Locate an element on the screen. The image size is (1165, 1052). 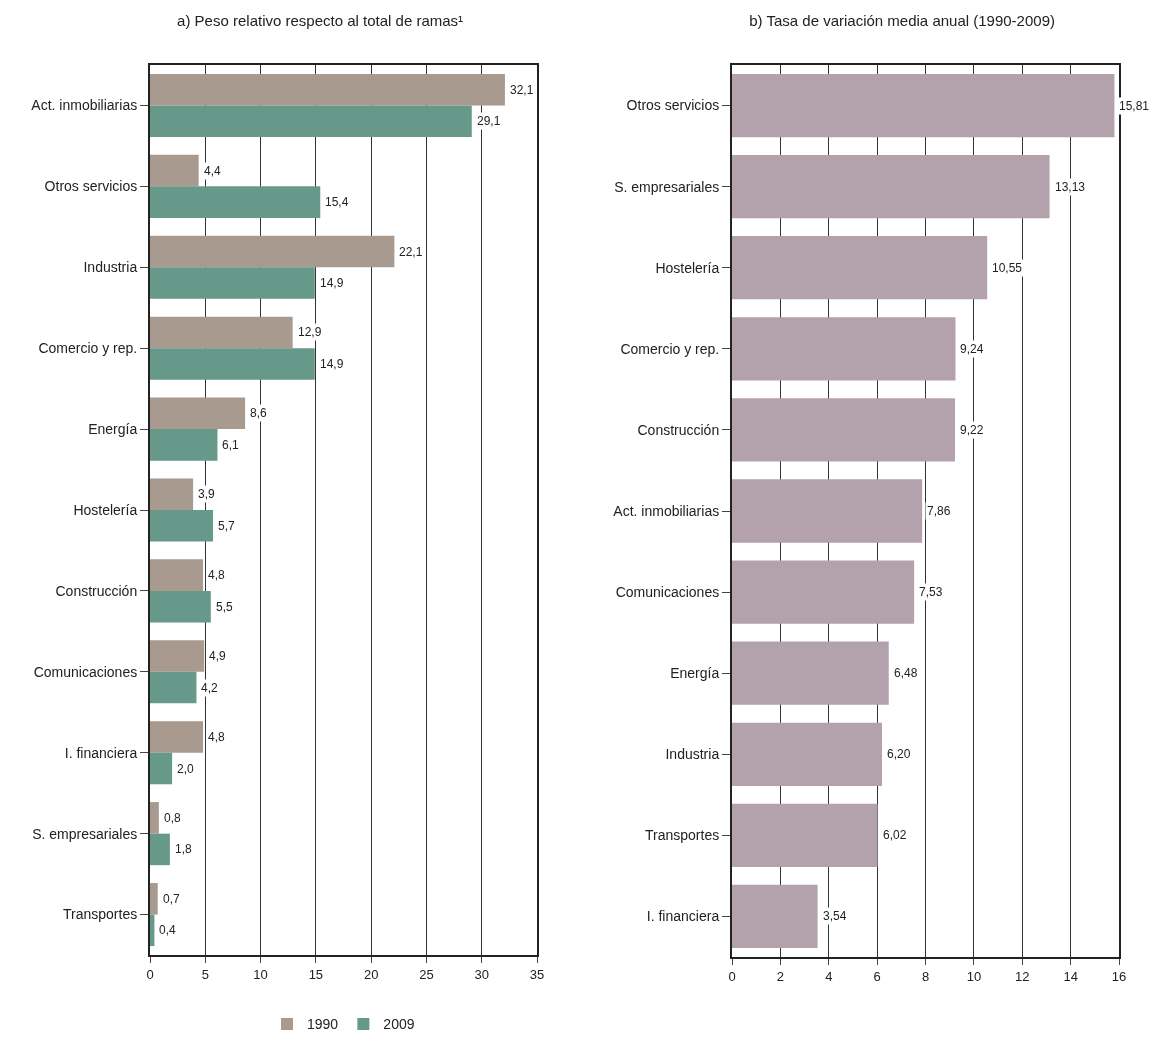
x-tick-label: 15 is located at coordinates (316, 974).